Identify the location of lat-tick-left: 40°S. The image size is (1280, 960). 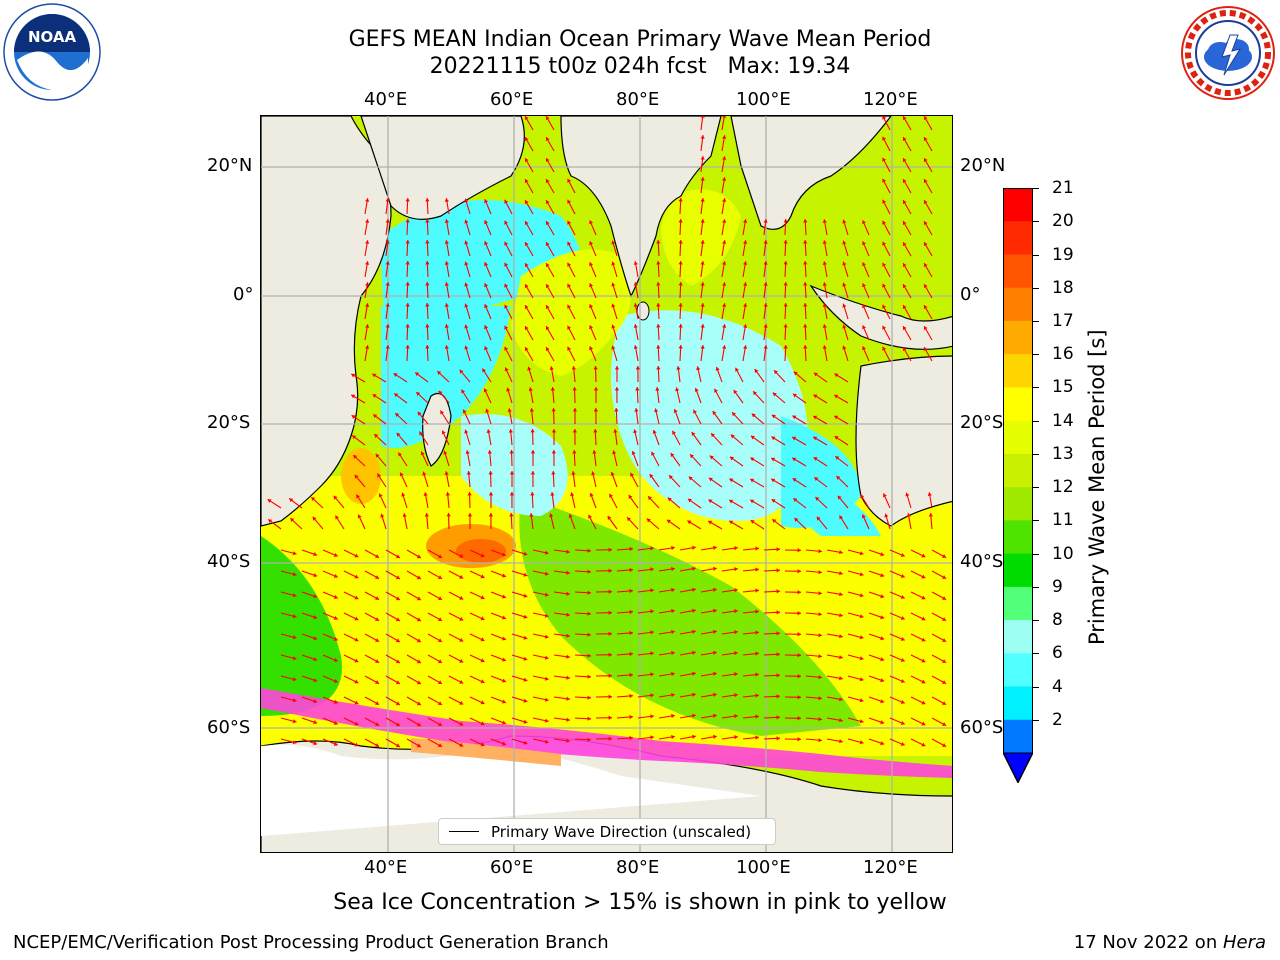
(229, 561).